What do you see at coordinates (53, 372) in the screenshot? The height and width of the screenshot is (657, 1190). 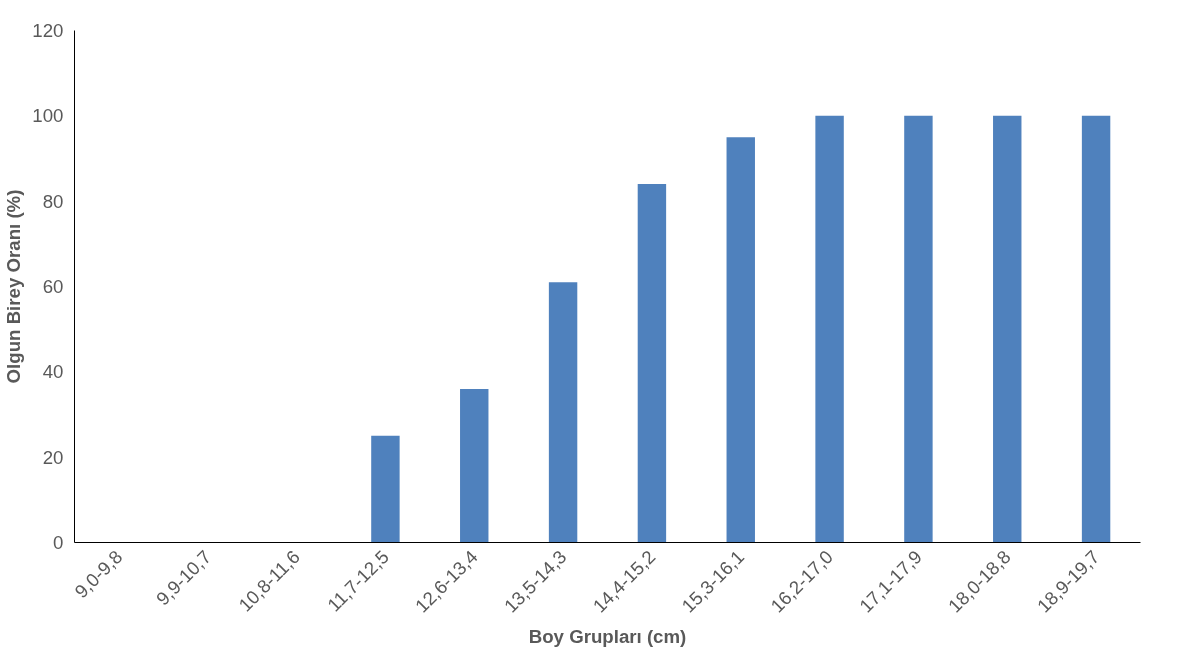 I see `y-tick-label: 40` at bounding box center [53, 372].